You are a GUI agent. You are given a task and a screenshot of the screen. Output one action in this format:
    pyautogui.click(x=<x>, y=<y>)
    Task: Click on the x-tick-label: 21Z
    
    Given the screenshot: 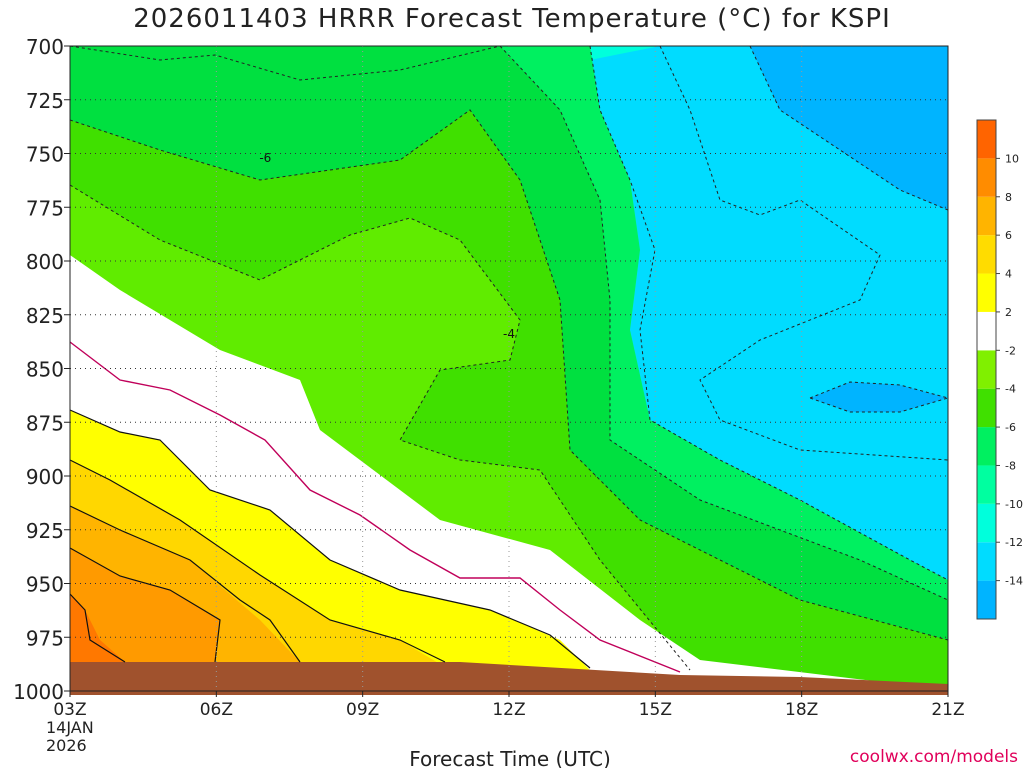 What is the action you would take?
    pyautogui.click(x=947, y=710)
    